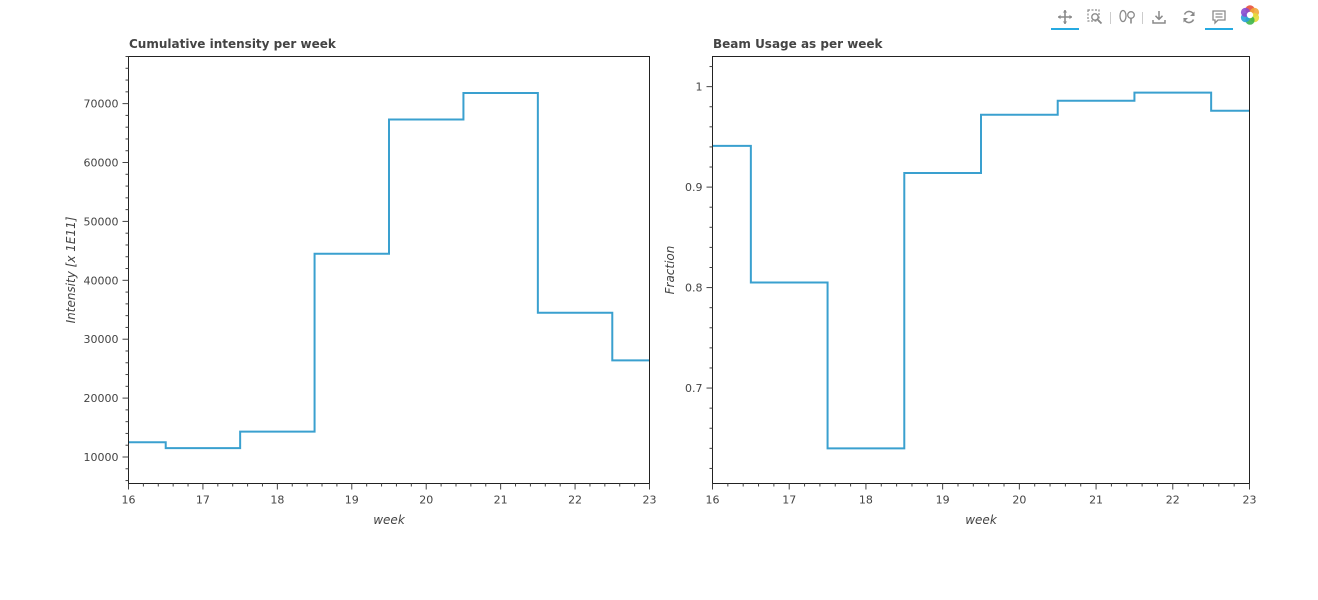 The image size is (1318, 600). What do you see at coordinates (101, 457) in the screenshot?
I see `y-tick-label: 10000` at bounding box center [101, 457].